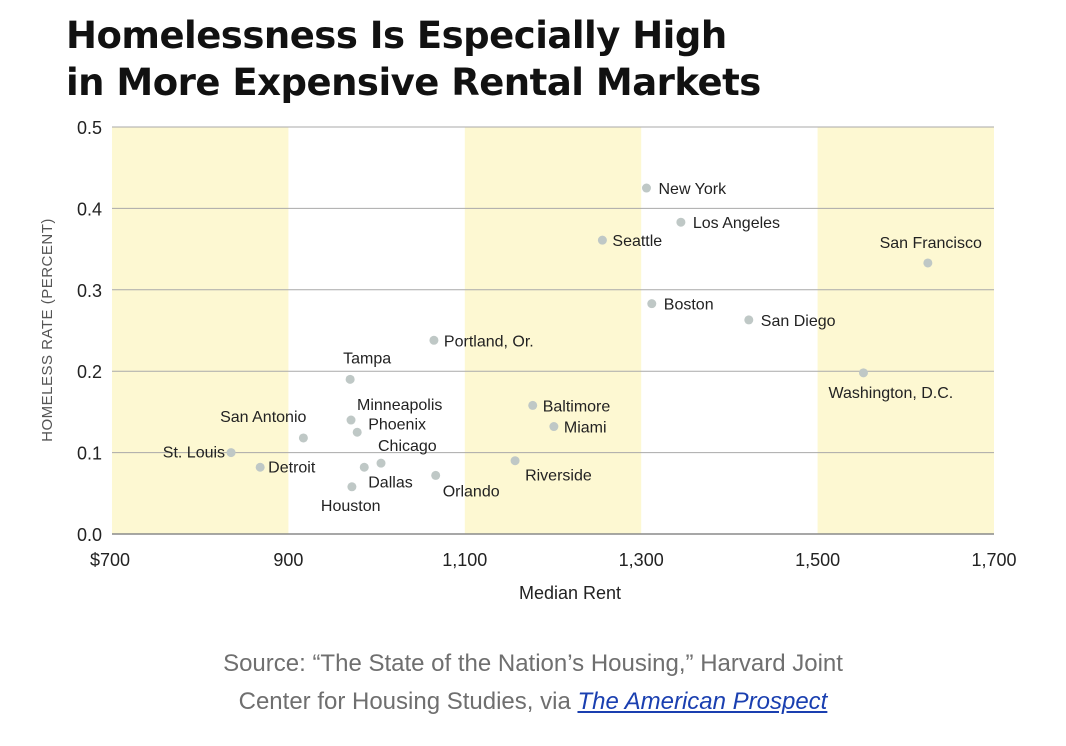 The image size is (1066, 746). What do you see at coordinates (357, 432) in the screenshot?
I see `point-phoenix` at bounding box center [357, 432].